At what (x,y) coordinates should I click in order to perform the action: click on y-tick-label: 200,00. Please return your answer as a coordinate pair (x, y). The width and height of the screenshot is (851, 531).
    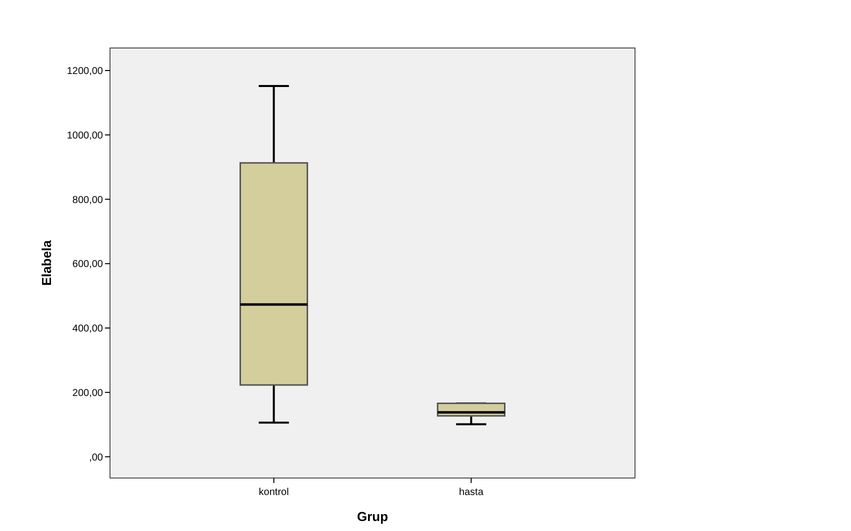
    Looking at the image, I should click on (88, 393).